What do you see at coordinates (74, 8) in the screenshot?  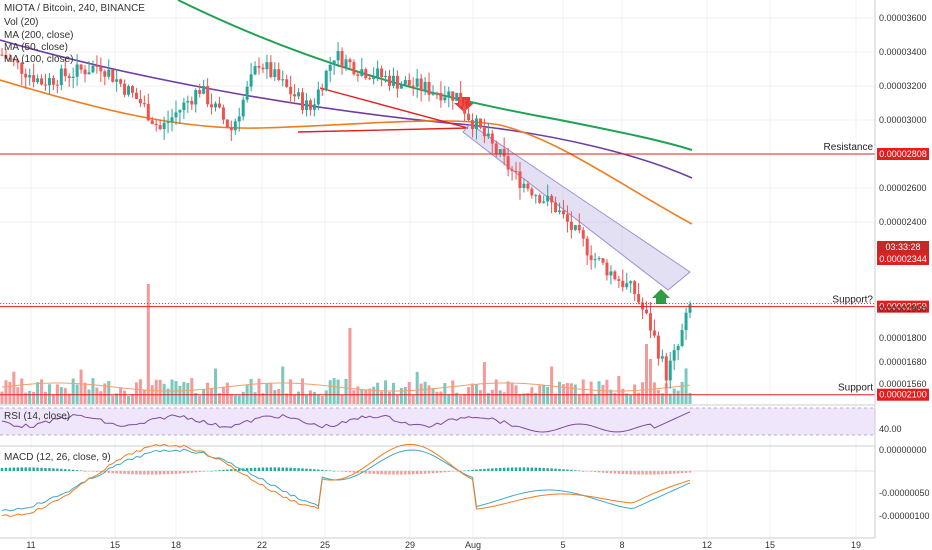 I see `legend-symbol: MIOTA / Bitcoin, 240, BINANCE` at bounding box center [74, 8].